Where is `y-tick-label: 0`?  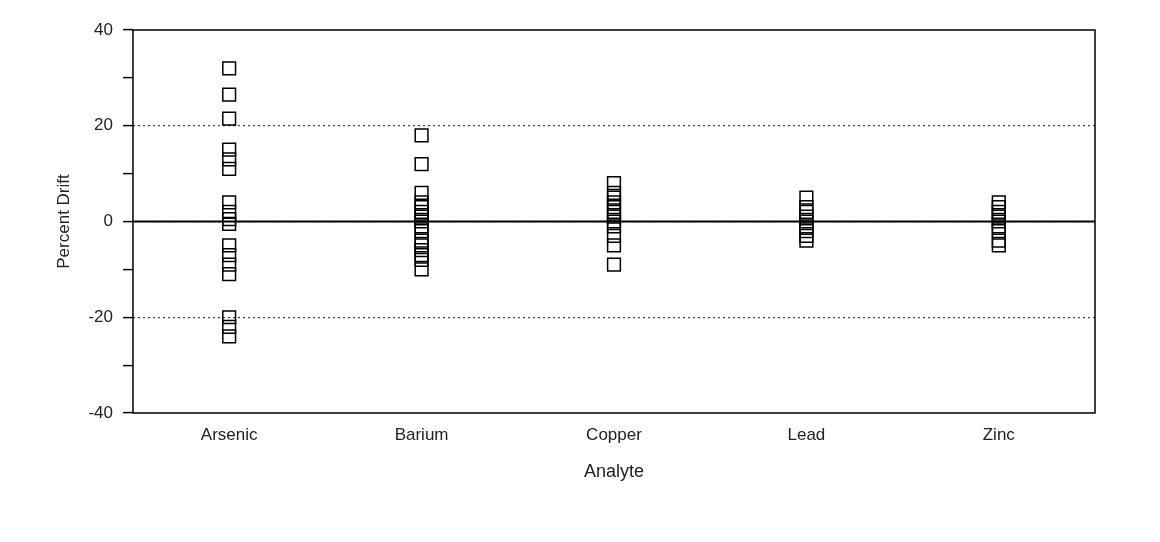 y-tick-label: 0 is located at coordinates (108, 221).